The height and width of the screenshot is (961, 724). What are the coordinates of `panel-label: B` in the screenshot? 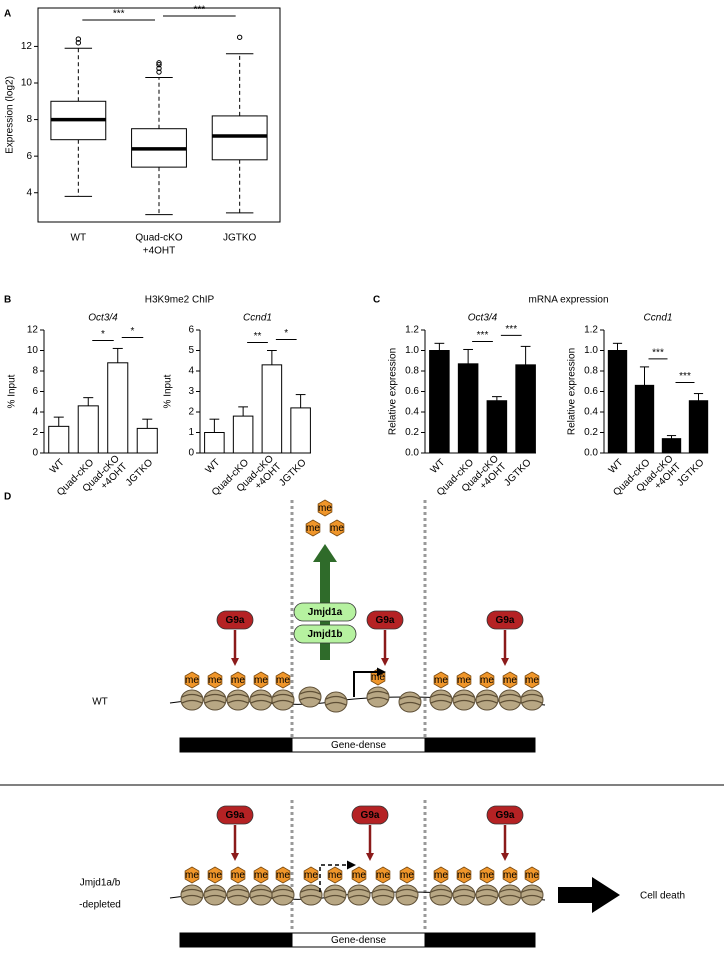 It's located at (7, 300).